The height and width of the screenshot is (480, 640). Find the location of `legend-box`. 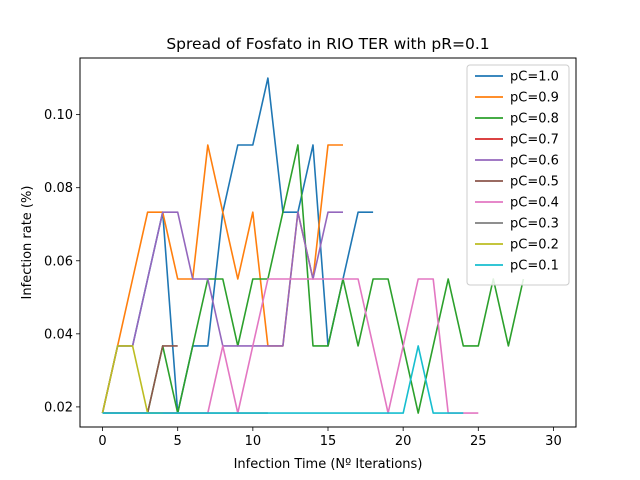

legend-box is located at coordinates (518, 175).